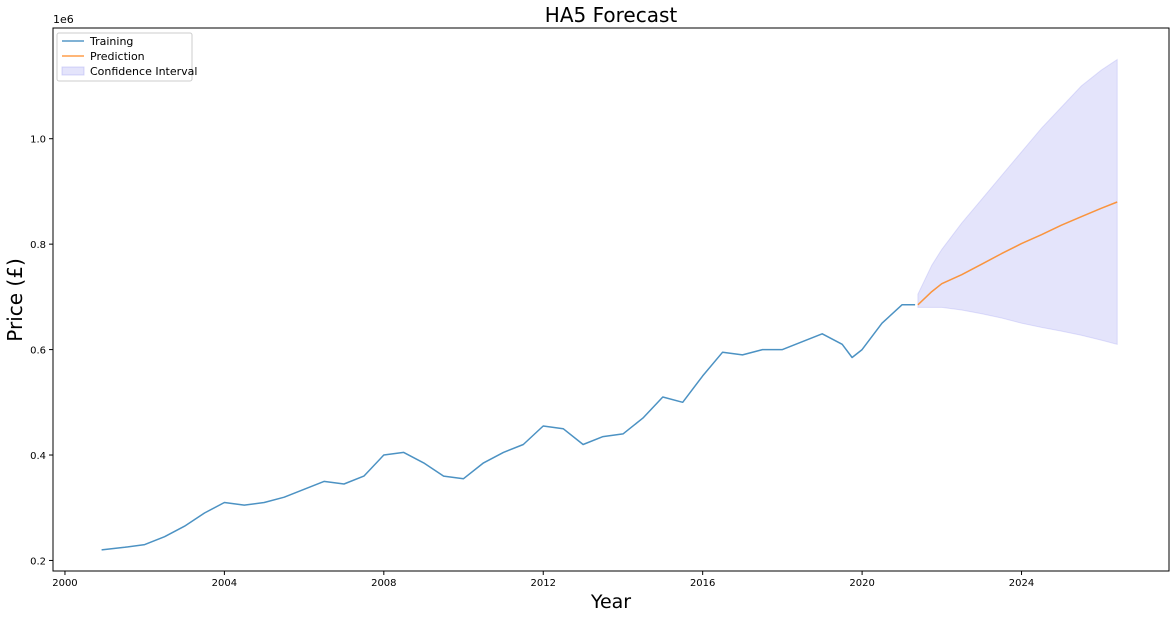  I want to click on x-axis-label: Year, so click(610, 602).